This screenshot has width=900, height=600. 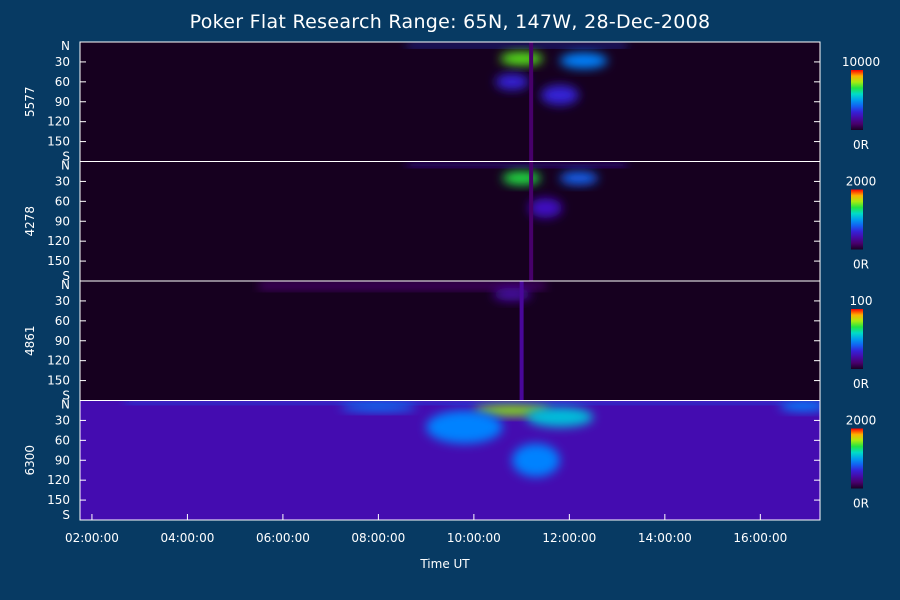 I want to click on x-tick-label: 12:00:00, so click(x=569, y=538).